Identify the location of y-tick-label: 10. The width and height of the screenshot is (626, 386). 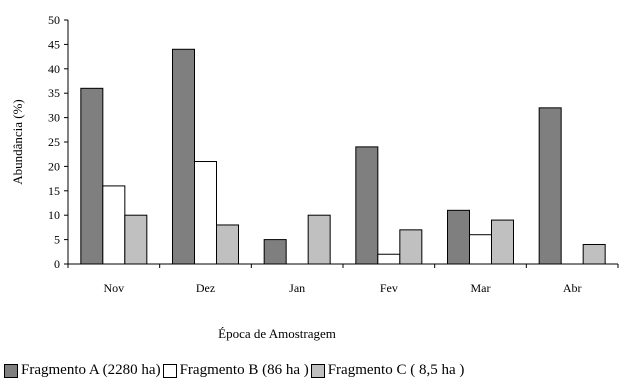
(54, 215).